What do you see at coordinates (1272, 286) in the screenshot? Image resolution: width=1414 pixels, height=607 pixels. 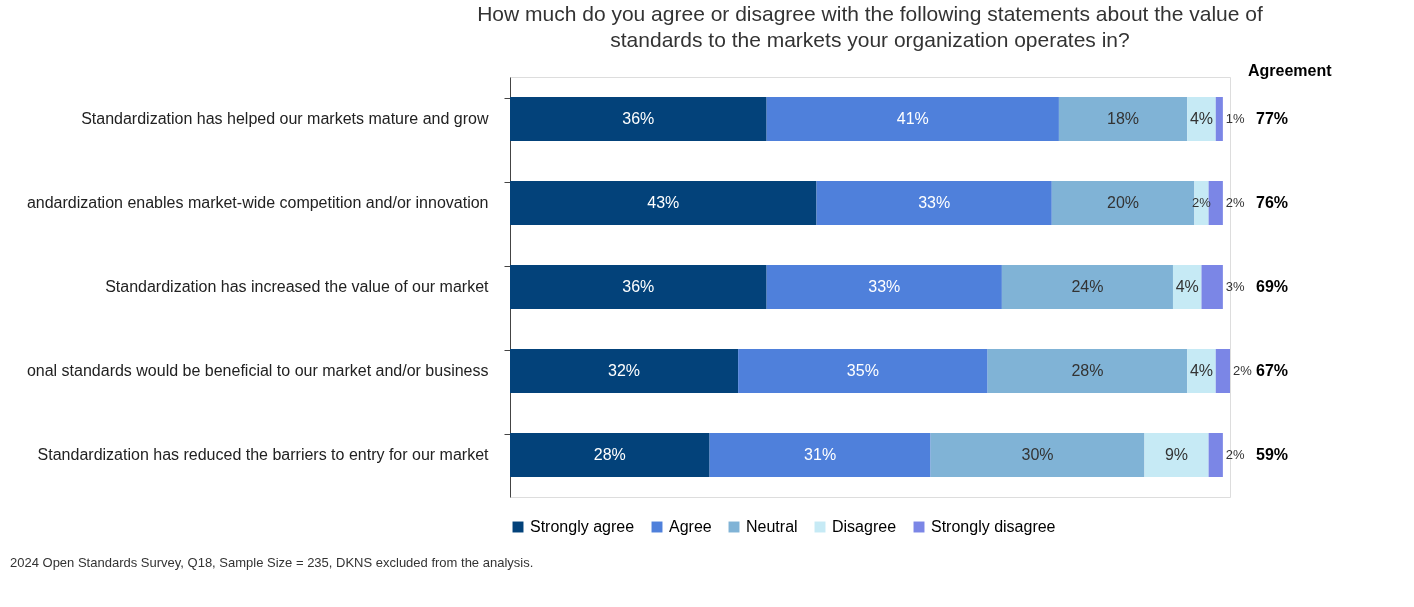 I see `text: 69%` at bounding box center [1272, 286].